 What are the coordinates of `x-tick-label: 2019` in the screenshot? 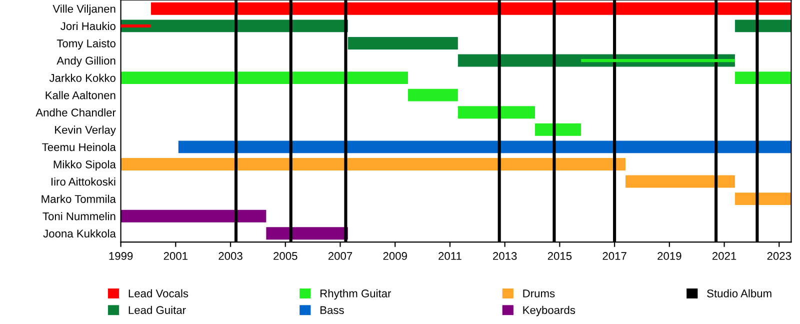 It's located at (670, 256).